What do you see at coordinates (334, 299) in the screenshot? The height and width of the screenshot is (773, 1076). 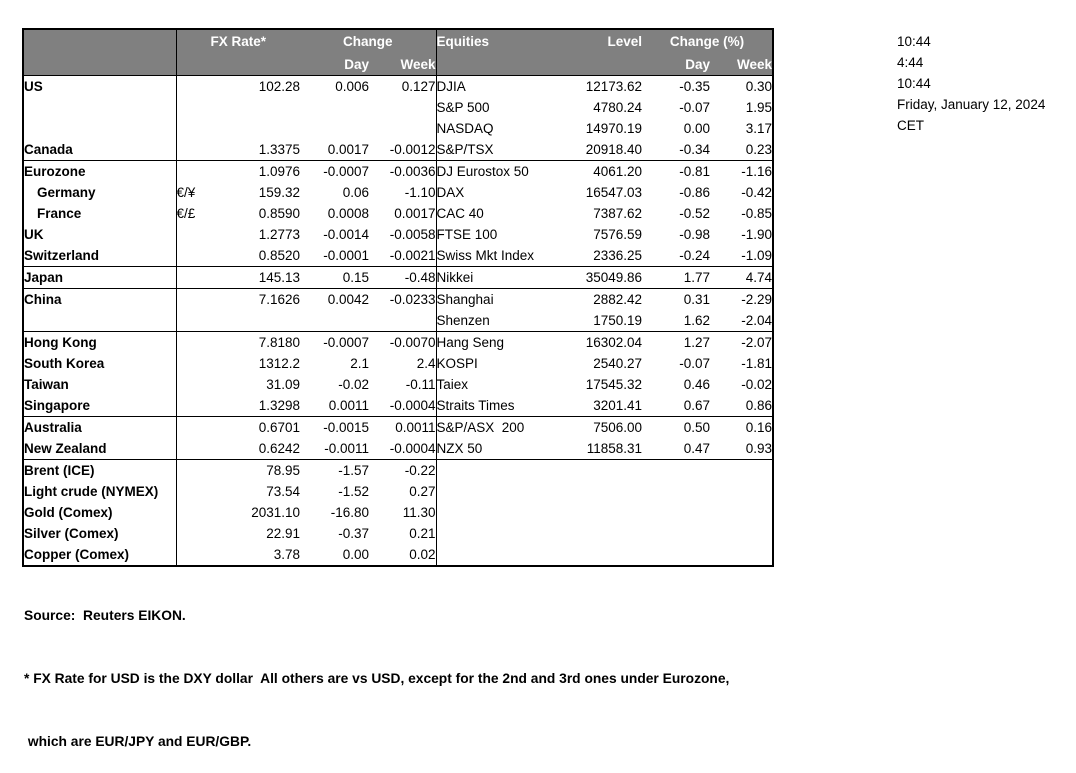 I see `fx-day-cell: 0.0042` at bounding box center [334, 299].